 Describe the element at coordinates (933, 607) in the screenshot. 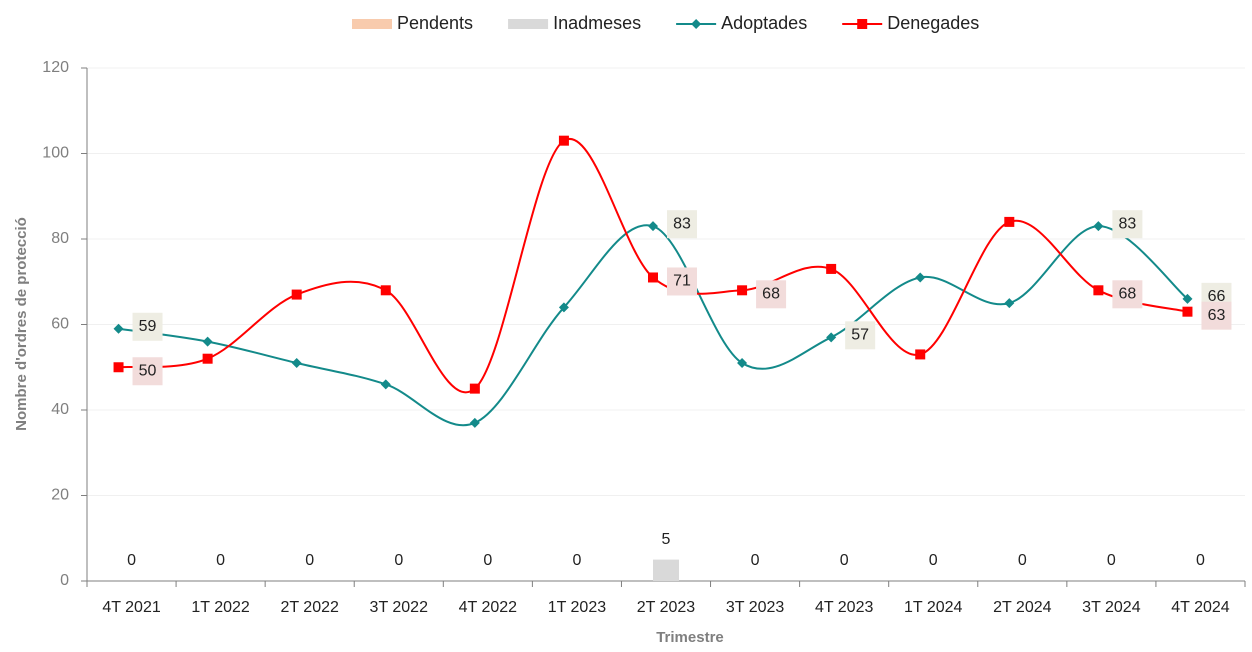

I see `x-tick-label: 1T 2024` at that location.